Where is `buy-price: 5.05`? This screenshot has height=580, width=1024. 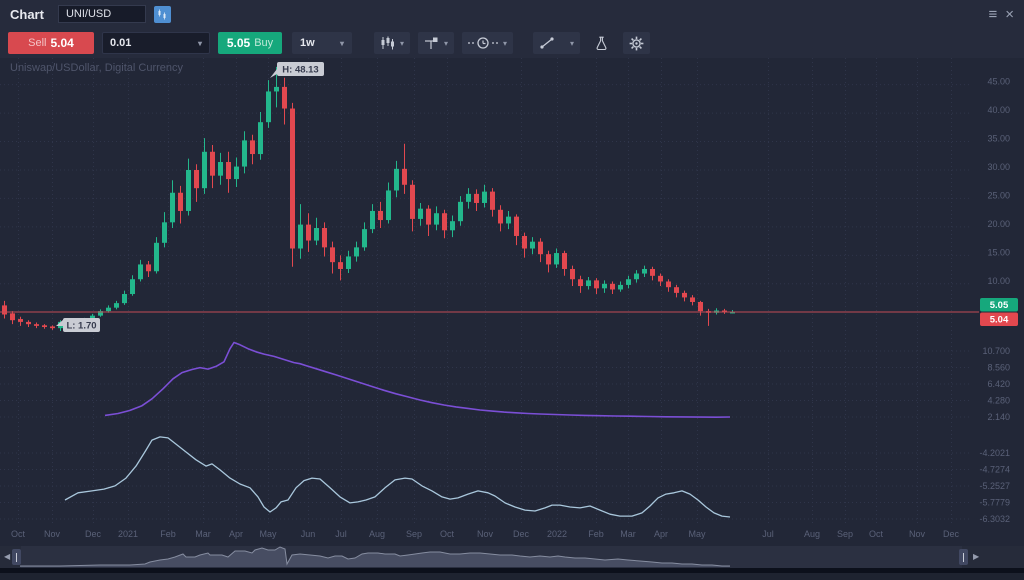
buy-price: 5.05 is located at coordinates (238, 43).